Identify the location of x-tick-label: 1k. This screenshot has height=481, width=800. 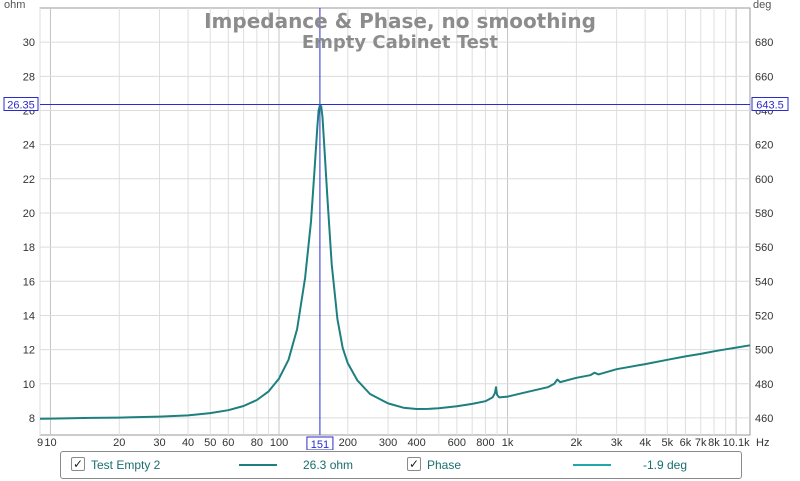
(508, 443).